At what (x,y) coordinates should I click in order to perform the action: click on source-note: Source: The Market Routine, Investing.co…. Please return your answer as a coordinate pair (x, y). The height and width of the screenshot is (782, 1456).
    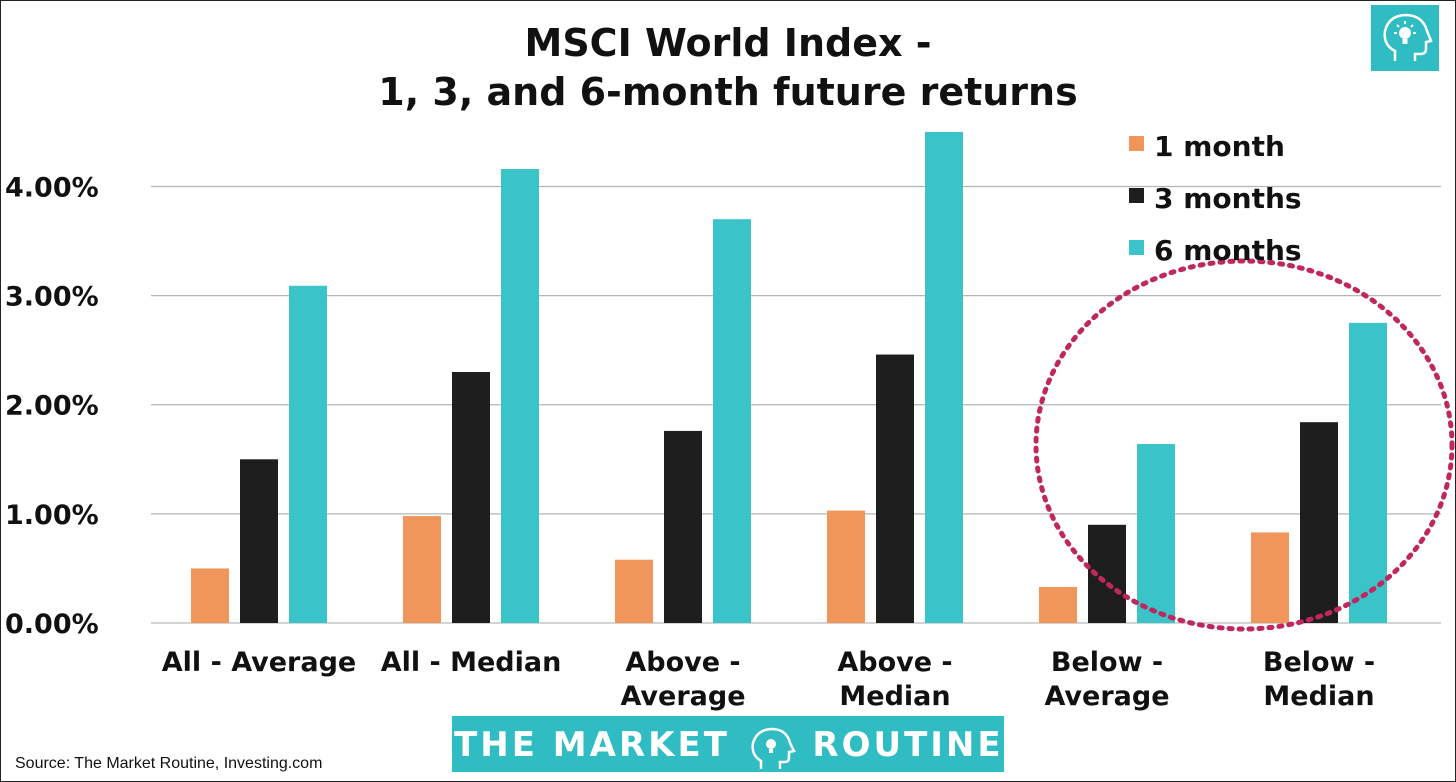
    Looking at the image, I should click on (168, 763).